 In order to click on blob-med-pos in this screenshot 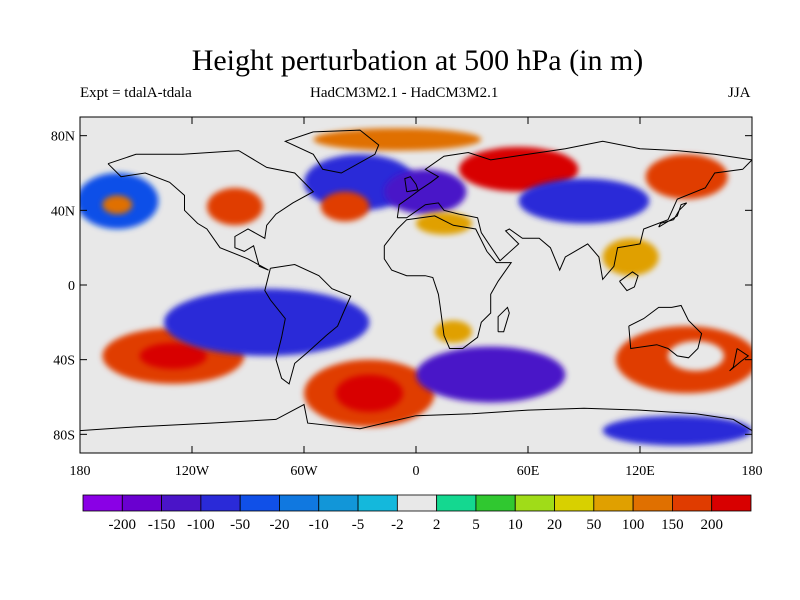, I will do `click(444, 223)`.